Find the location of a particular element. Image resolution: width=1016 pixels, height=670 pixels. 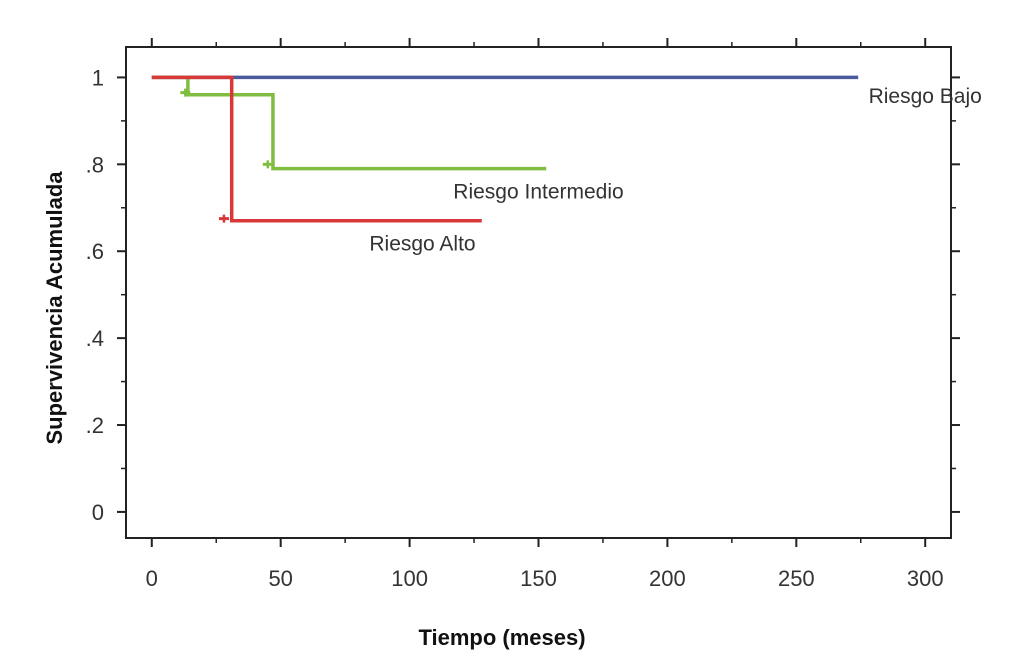

series-line-riesgo-intermedio is located at coordinates (349, 123).